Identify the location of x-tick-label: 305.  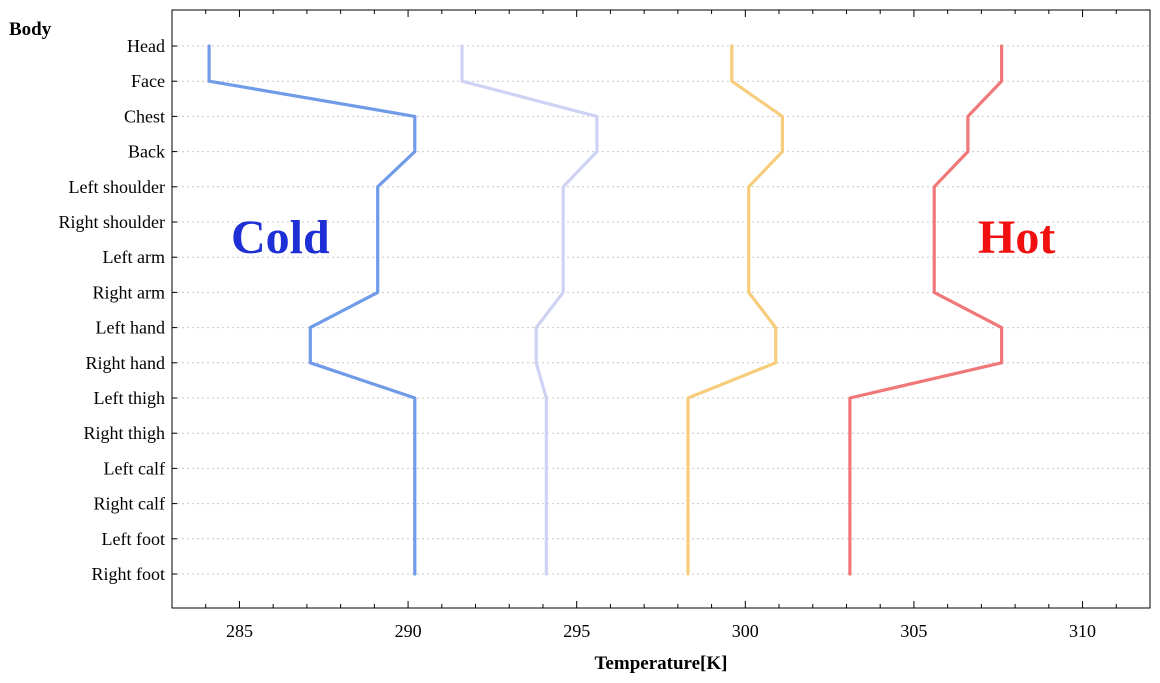
(913, 631).